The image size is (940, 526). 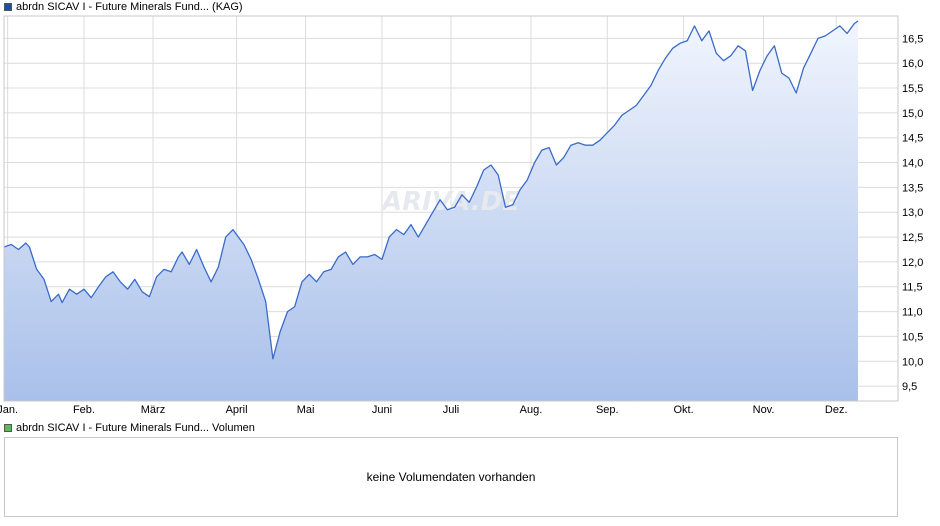 What do you see at coordinates (912, 362) in the screenshot?
I see `y-tick-label: 10,0` at bounding box center [912, 362].